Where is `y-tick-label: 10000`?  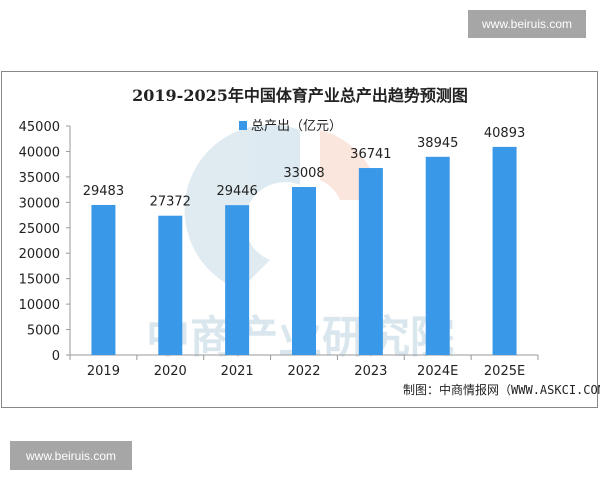
y-tick-label: 10000 is located at coordinates (39, 305).